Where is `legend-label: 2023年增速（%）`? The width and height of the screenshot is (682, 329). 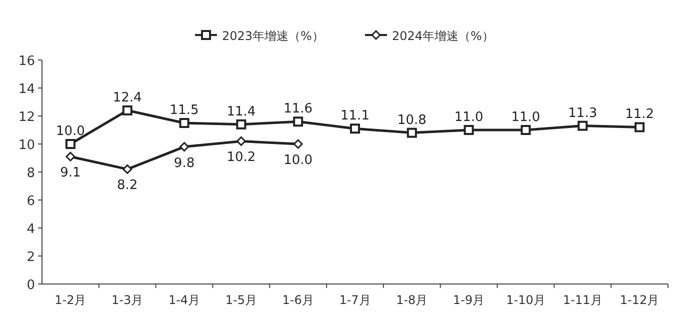
legend-label: 2023年增速（%） is located at coordinates (273, 36).